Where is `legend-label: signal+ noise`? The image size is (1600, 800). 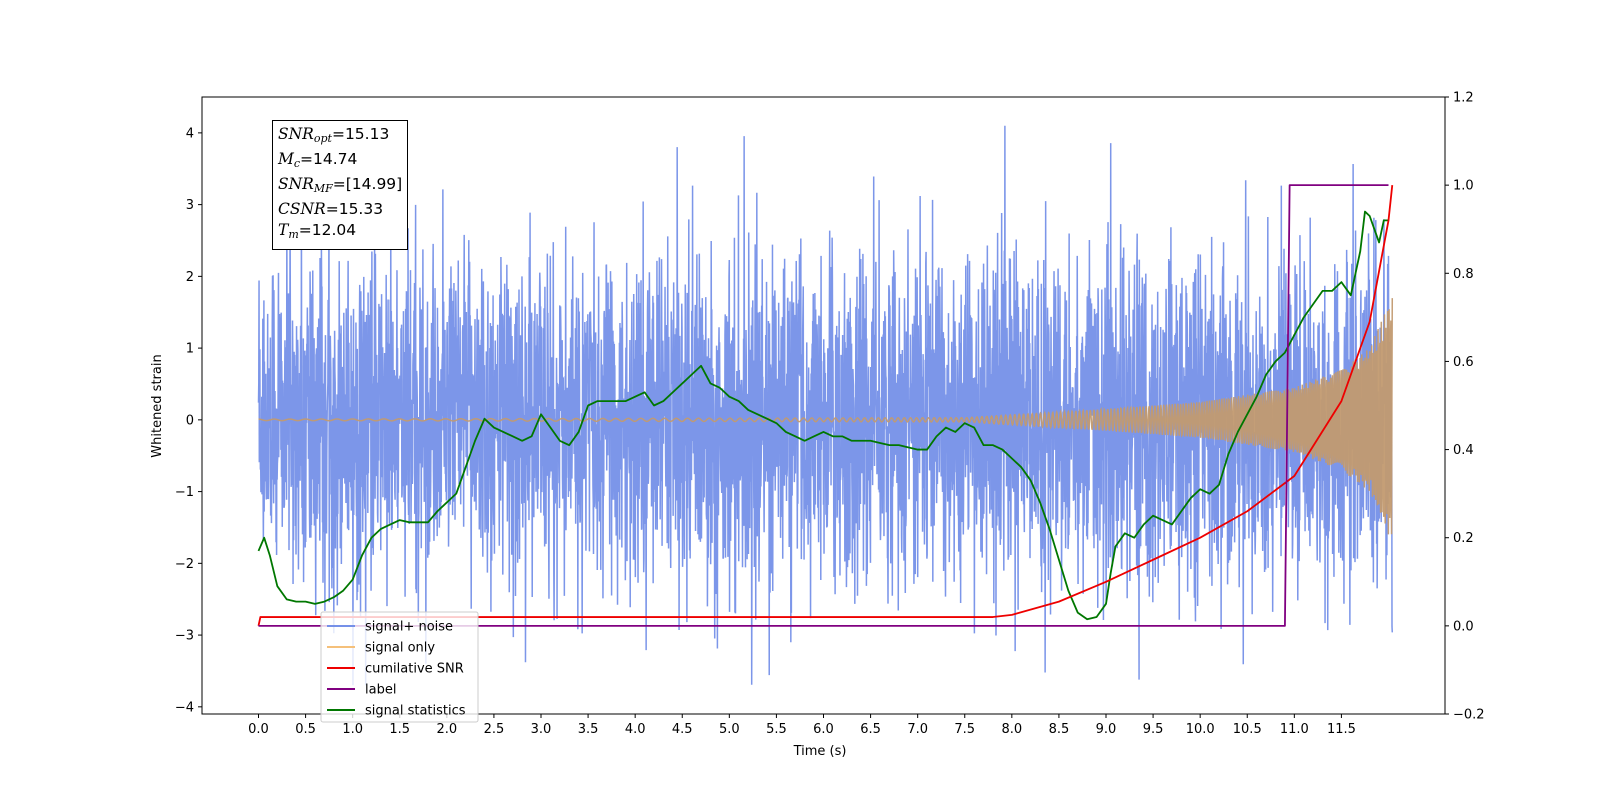 legend-label: signal+ noise is located at coordinates (409, 627).